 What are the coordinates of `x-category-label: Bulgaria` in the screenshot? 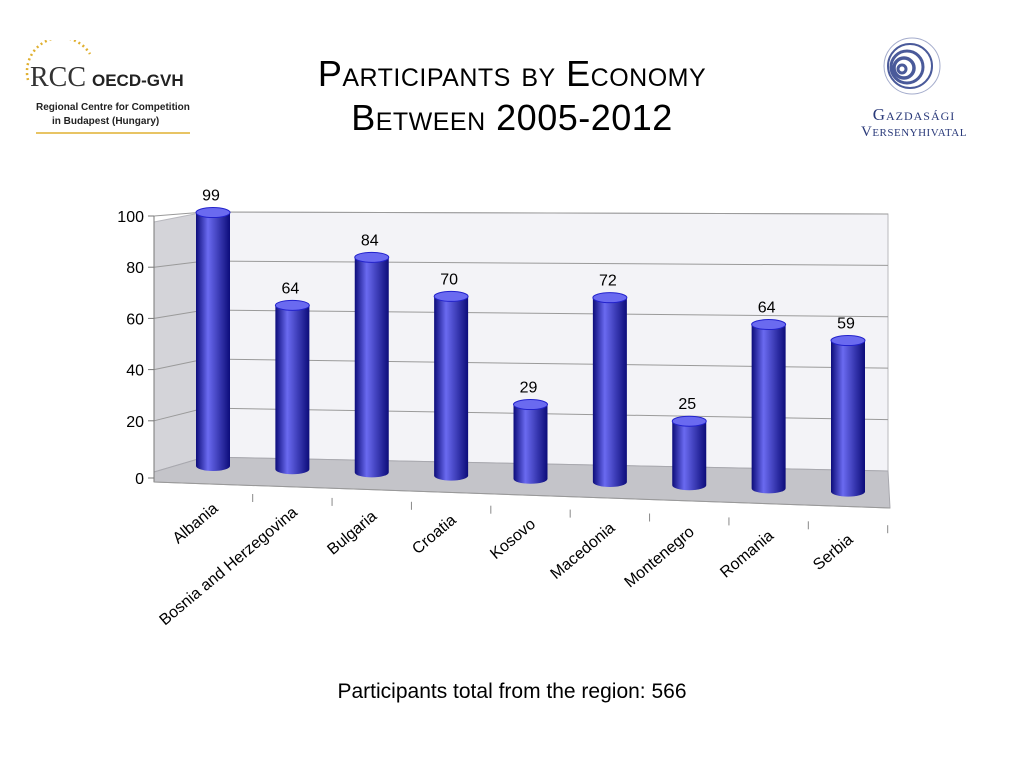 It's located at (352, 533).